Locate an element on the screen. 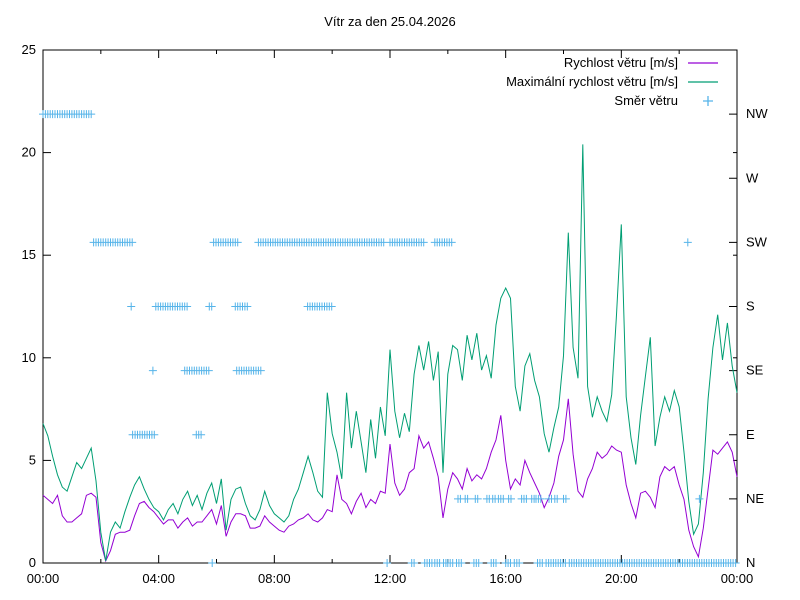  y-right-direction-label: W is located at coordinates (752, 177).